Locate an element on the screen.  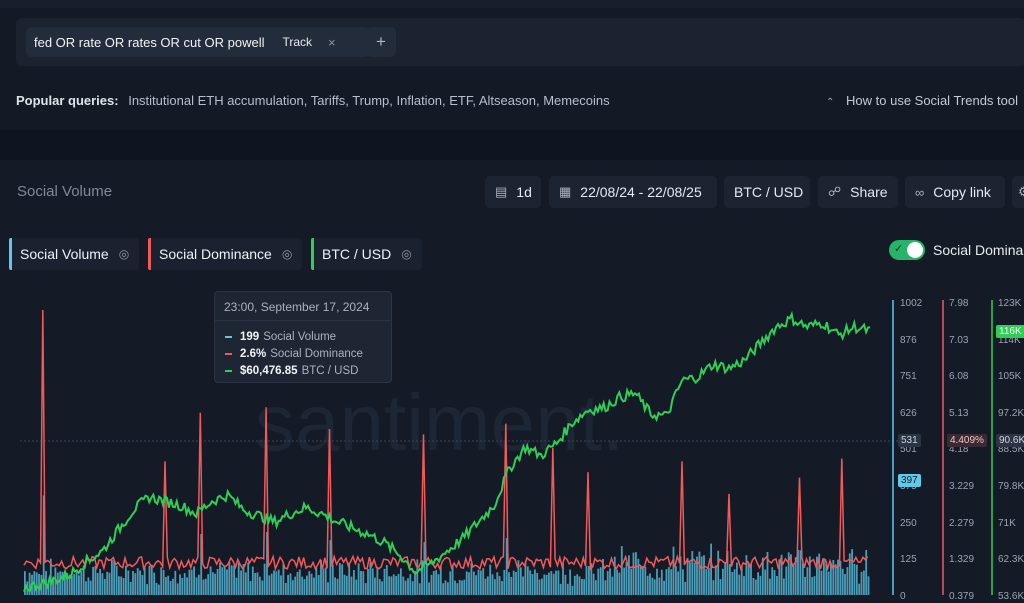
track-button: Track is located at coordinates (297, 42).